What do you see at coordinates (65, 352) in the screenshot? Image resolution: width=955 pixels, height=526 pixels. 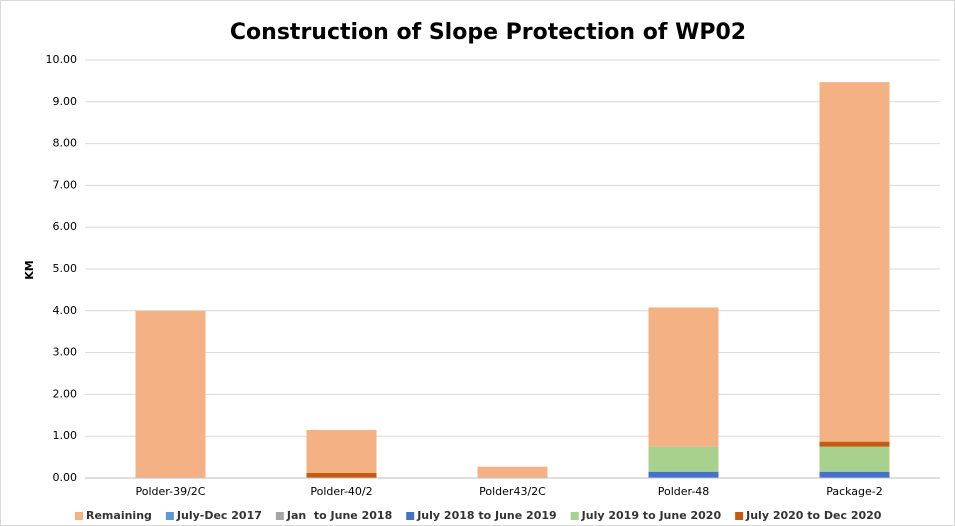 I see `y-tick-label: 3.00` at bounding box center [65, 352].